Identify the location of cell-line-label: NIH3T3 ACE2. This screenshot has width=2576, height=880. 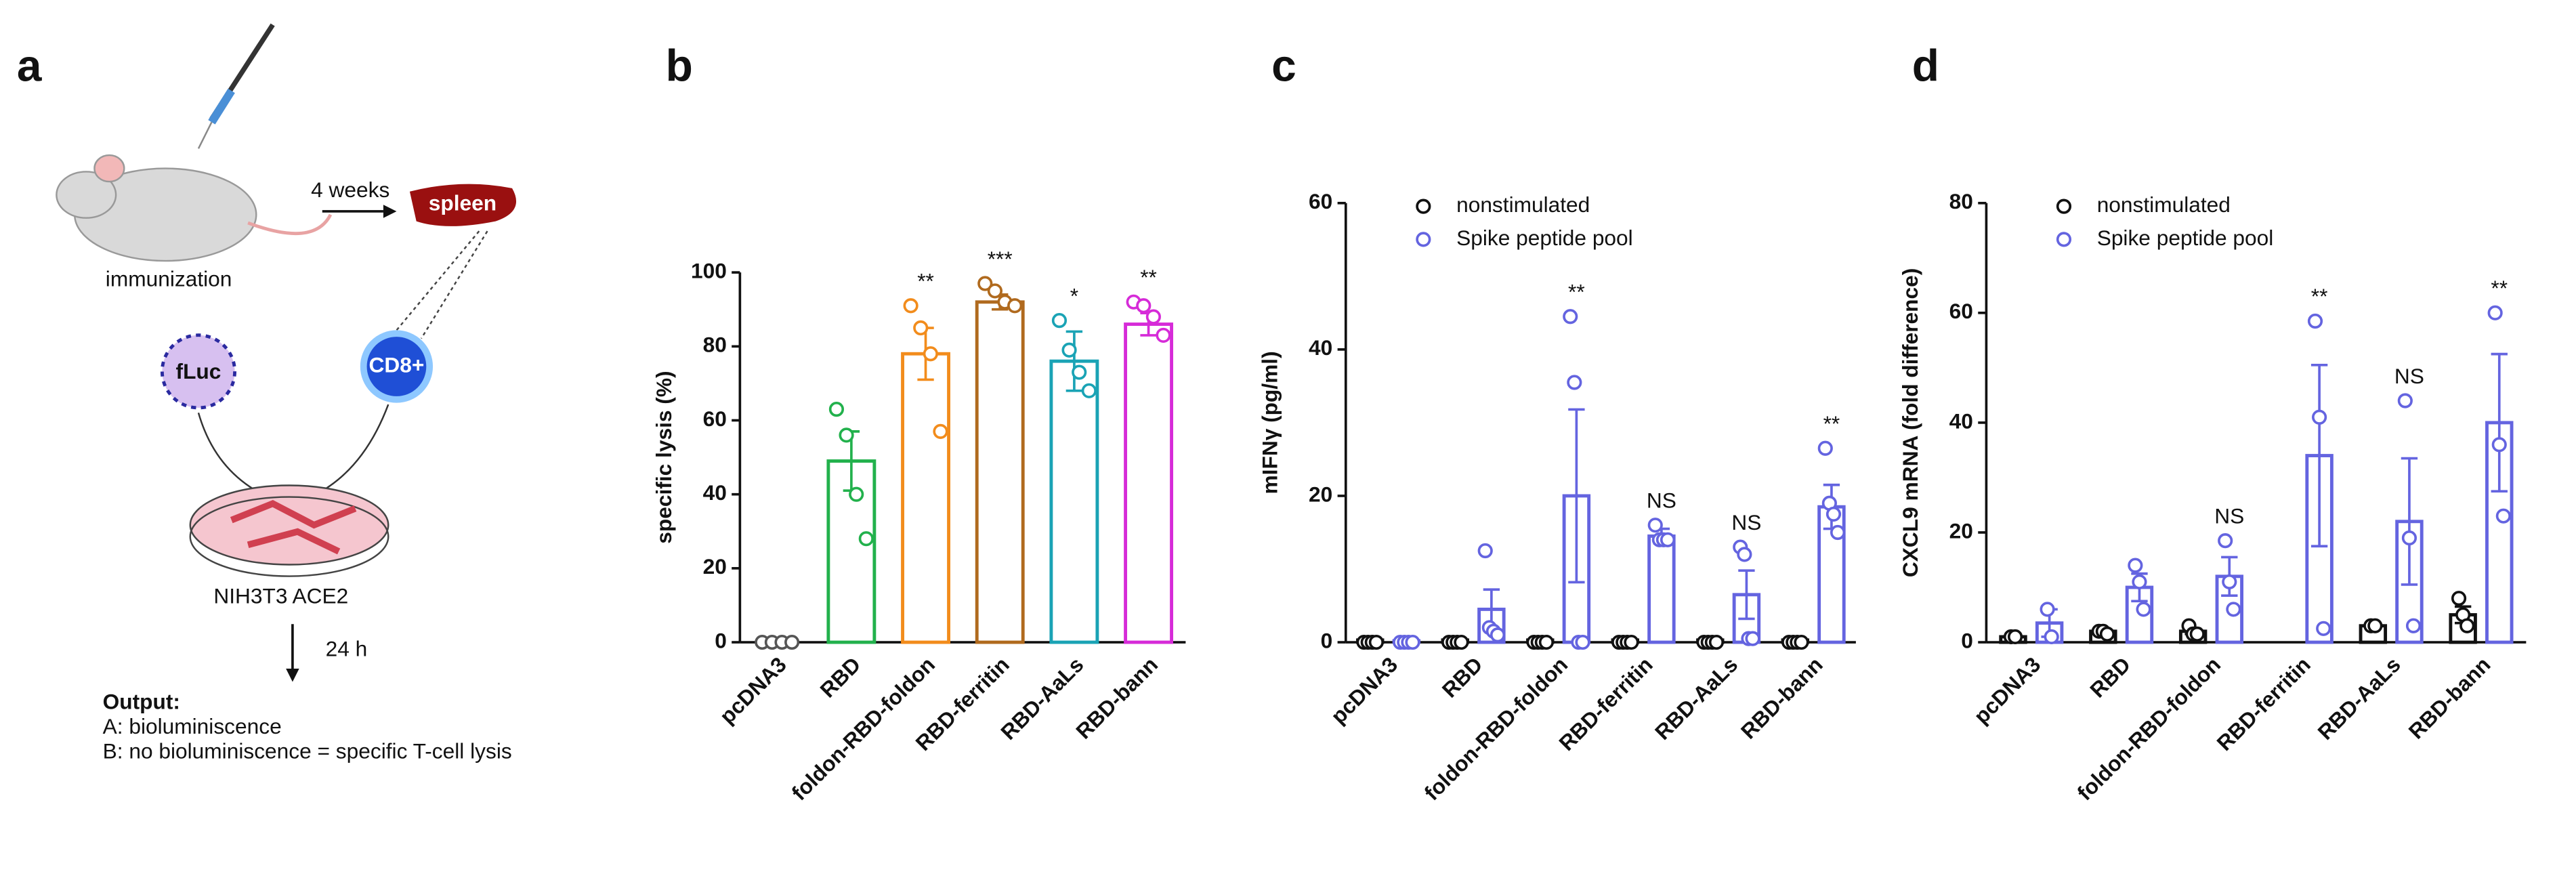
(280, 596).